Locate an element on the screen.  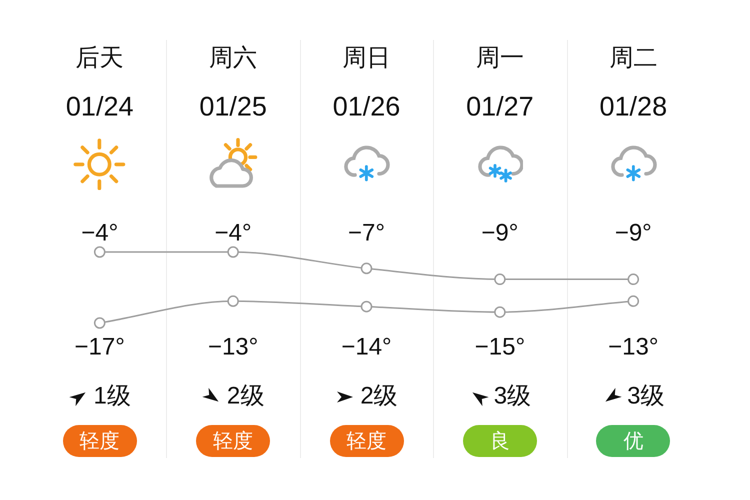
x-tick-label: 周六 is located at coordinates (233, 58).